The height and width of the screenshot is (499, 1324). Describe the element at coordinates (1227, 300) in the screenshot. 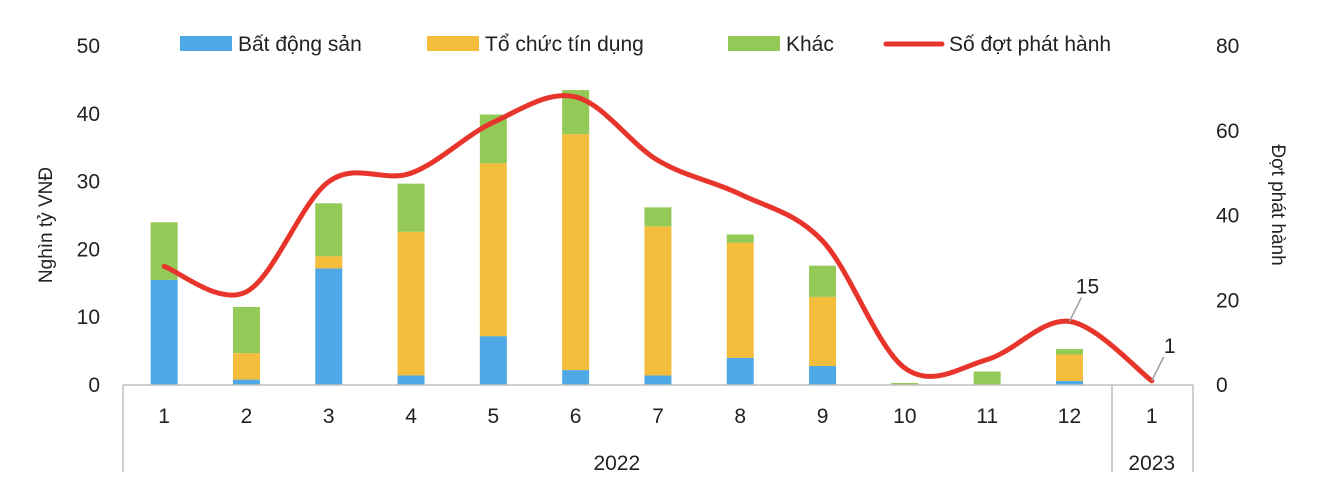

I see `y2-tick-label: 20` at that location.